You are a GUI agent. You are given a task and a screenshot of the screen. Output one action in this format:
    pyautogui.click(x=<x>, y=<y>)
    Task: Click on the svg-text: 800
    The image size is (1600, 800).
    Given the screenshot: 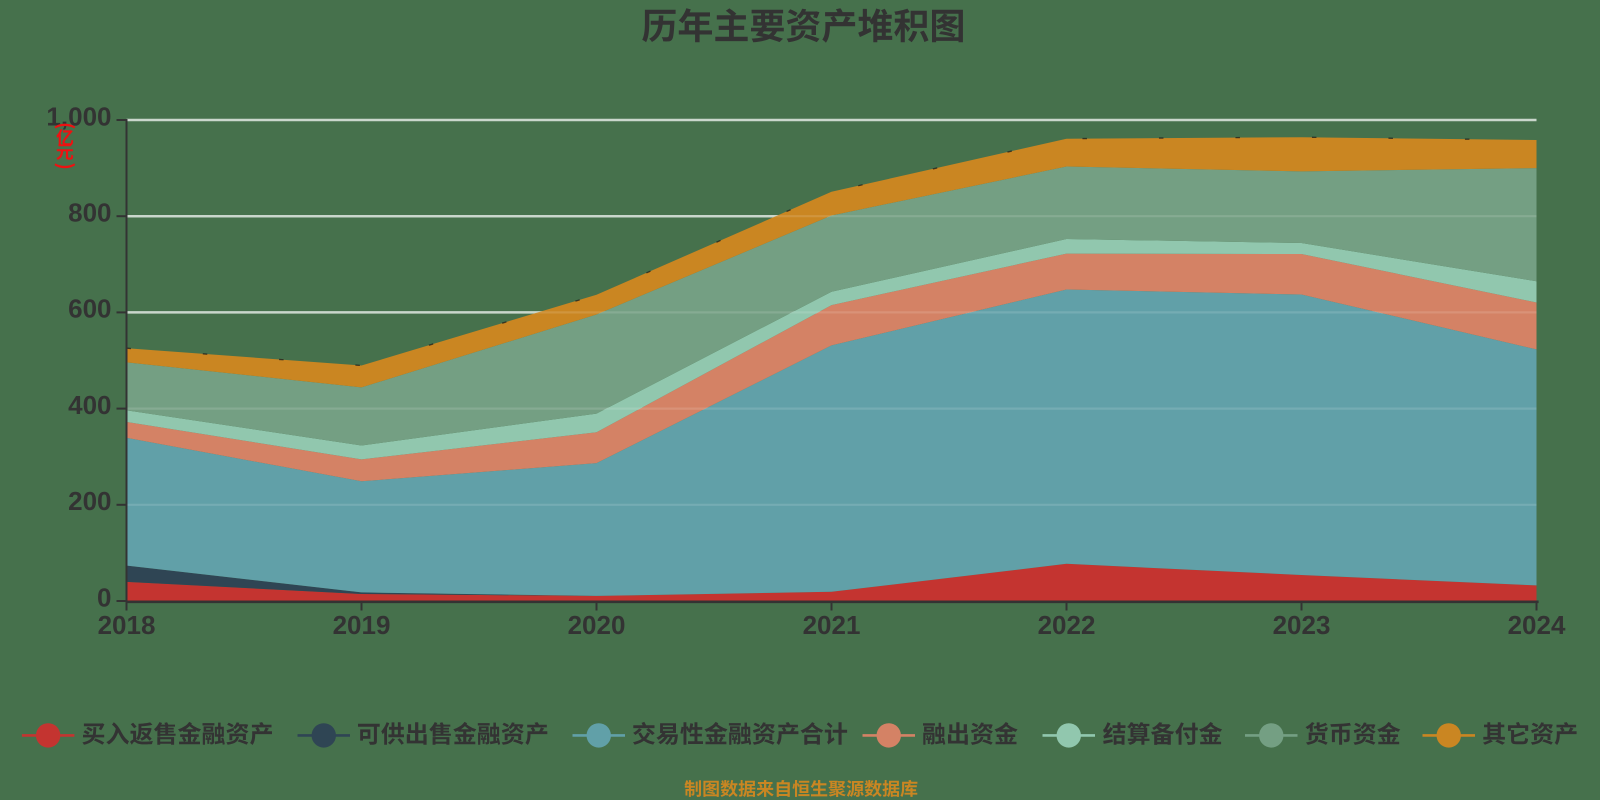 What is the action you would take?
    pyautogui.click(x=89, y=213)
    